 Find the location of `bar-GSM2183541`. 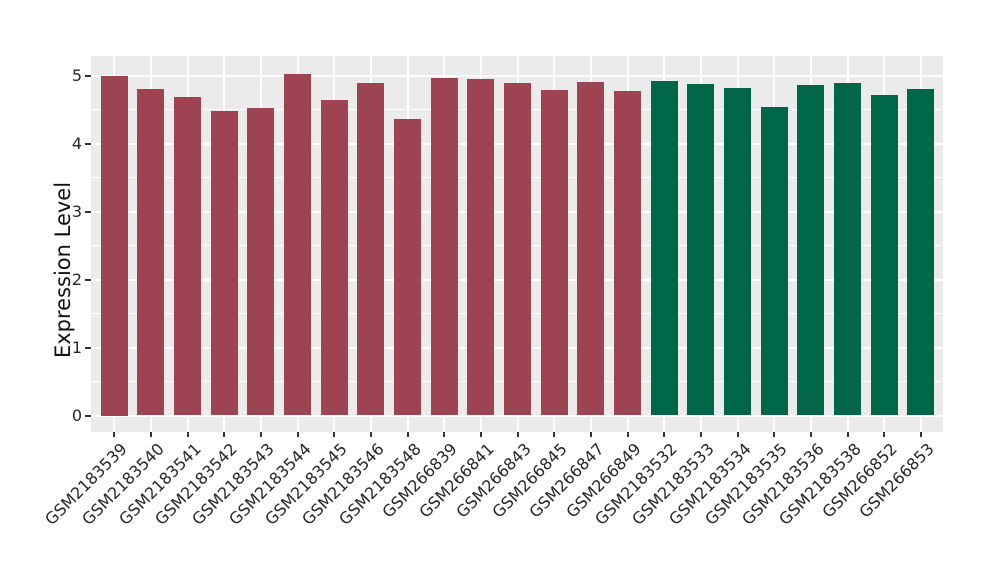

bar-GSM2183541 is located at coordinates (188, 256).